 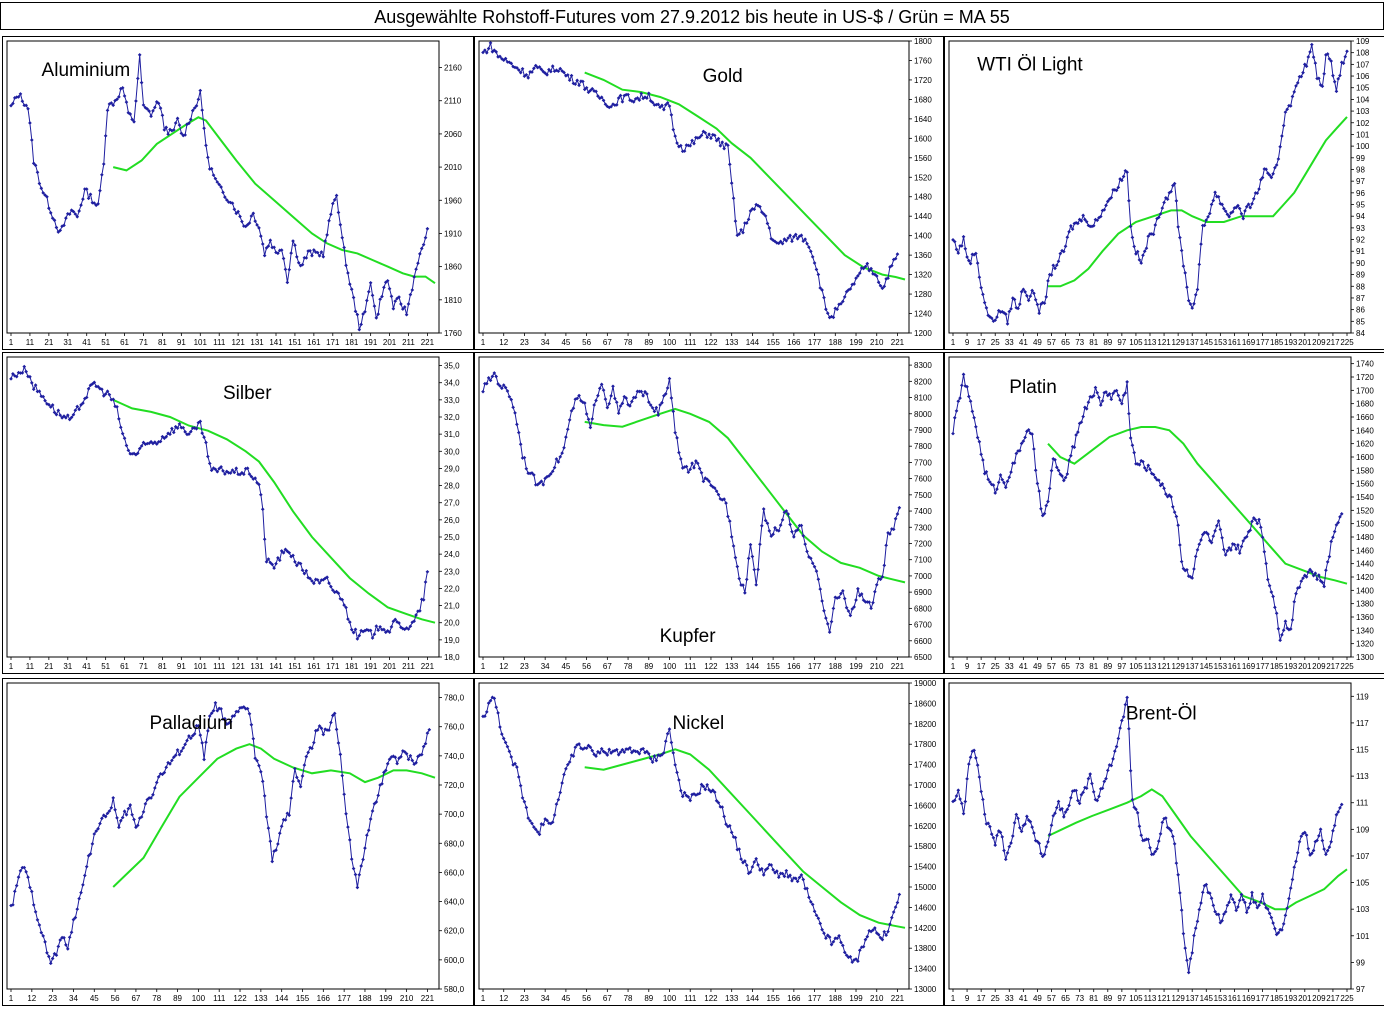 What do you see at coordinates (1360, 286) in the screenshot?
I see `y-tick-label: 88` at bounding box center [1360, 286].